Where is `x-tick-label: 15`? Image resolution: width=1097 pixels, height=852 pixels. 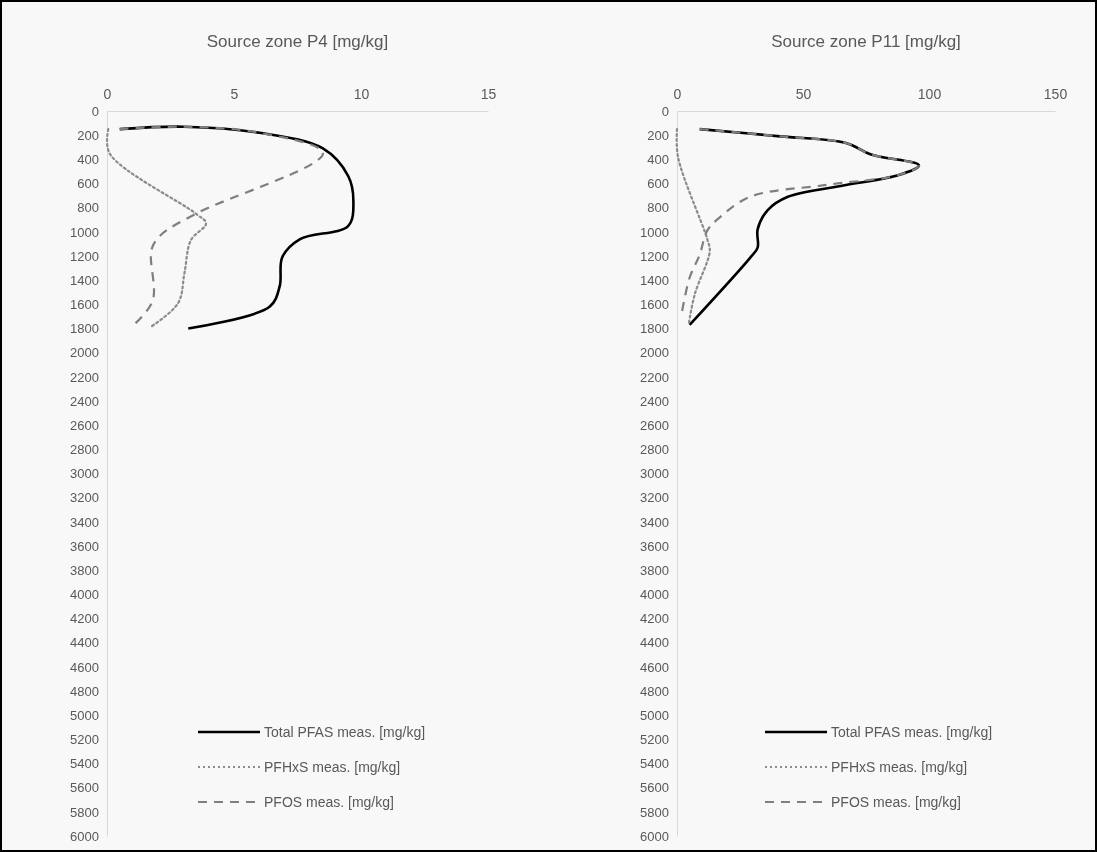 x-tick-label: 15 is located at coordinates (488, 94).